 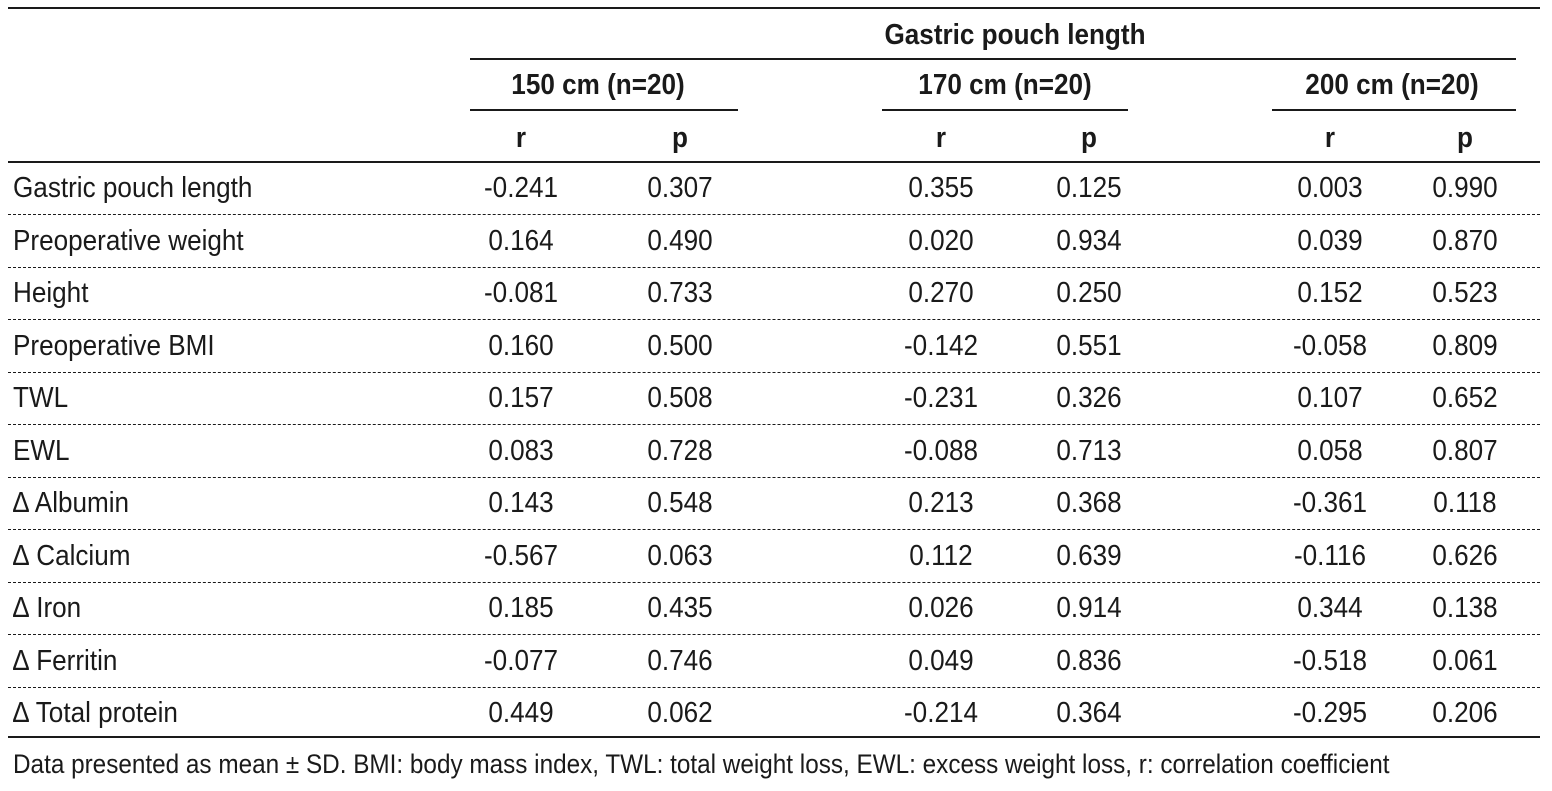 What do you see at coordinates (521, 398) in the screenshot?
I see `table-cell: 0.157` at bounding box center [521, 398].